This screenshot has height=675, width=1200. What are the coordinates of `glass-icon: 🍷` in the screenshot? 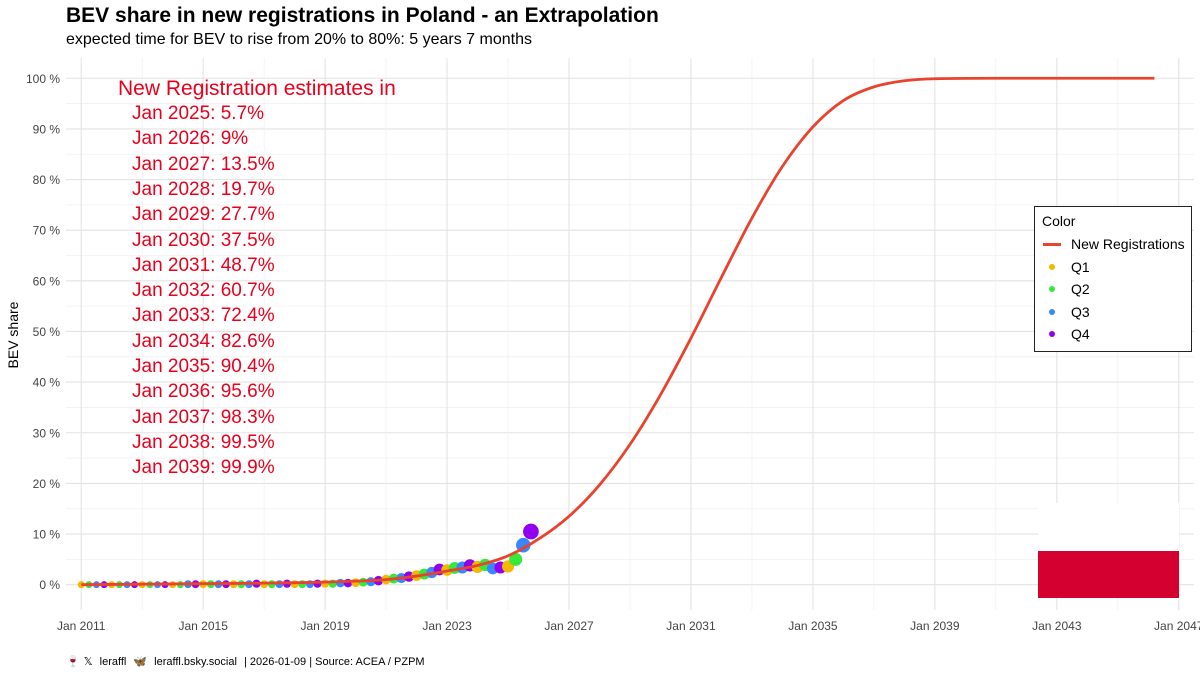 It's located at (73, 662).